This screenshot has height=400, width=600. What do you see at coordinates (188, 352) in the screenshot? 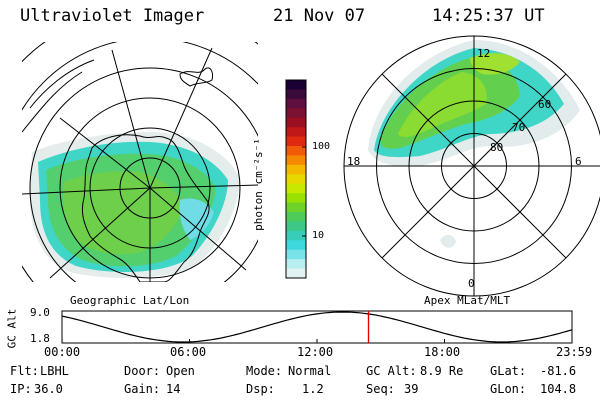
I see `altitude-xtick-1: 06:00` at bounding box center [188, 352].